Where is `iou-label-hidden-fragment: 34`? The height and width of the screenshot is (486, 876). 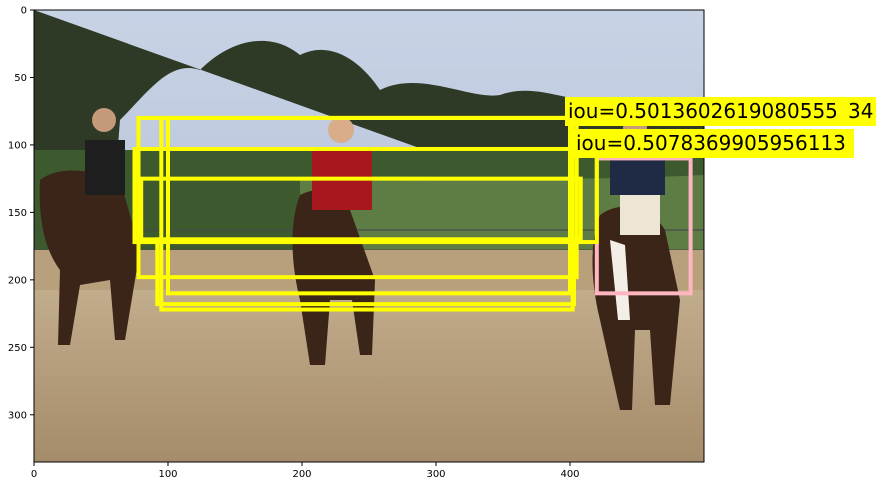 iou-label-hidden-fragment: 34 is located at coordinates (860, 111).